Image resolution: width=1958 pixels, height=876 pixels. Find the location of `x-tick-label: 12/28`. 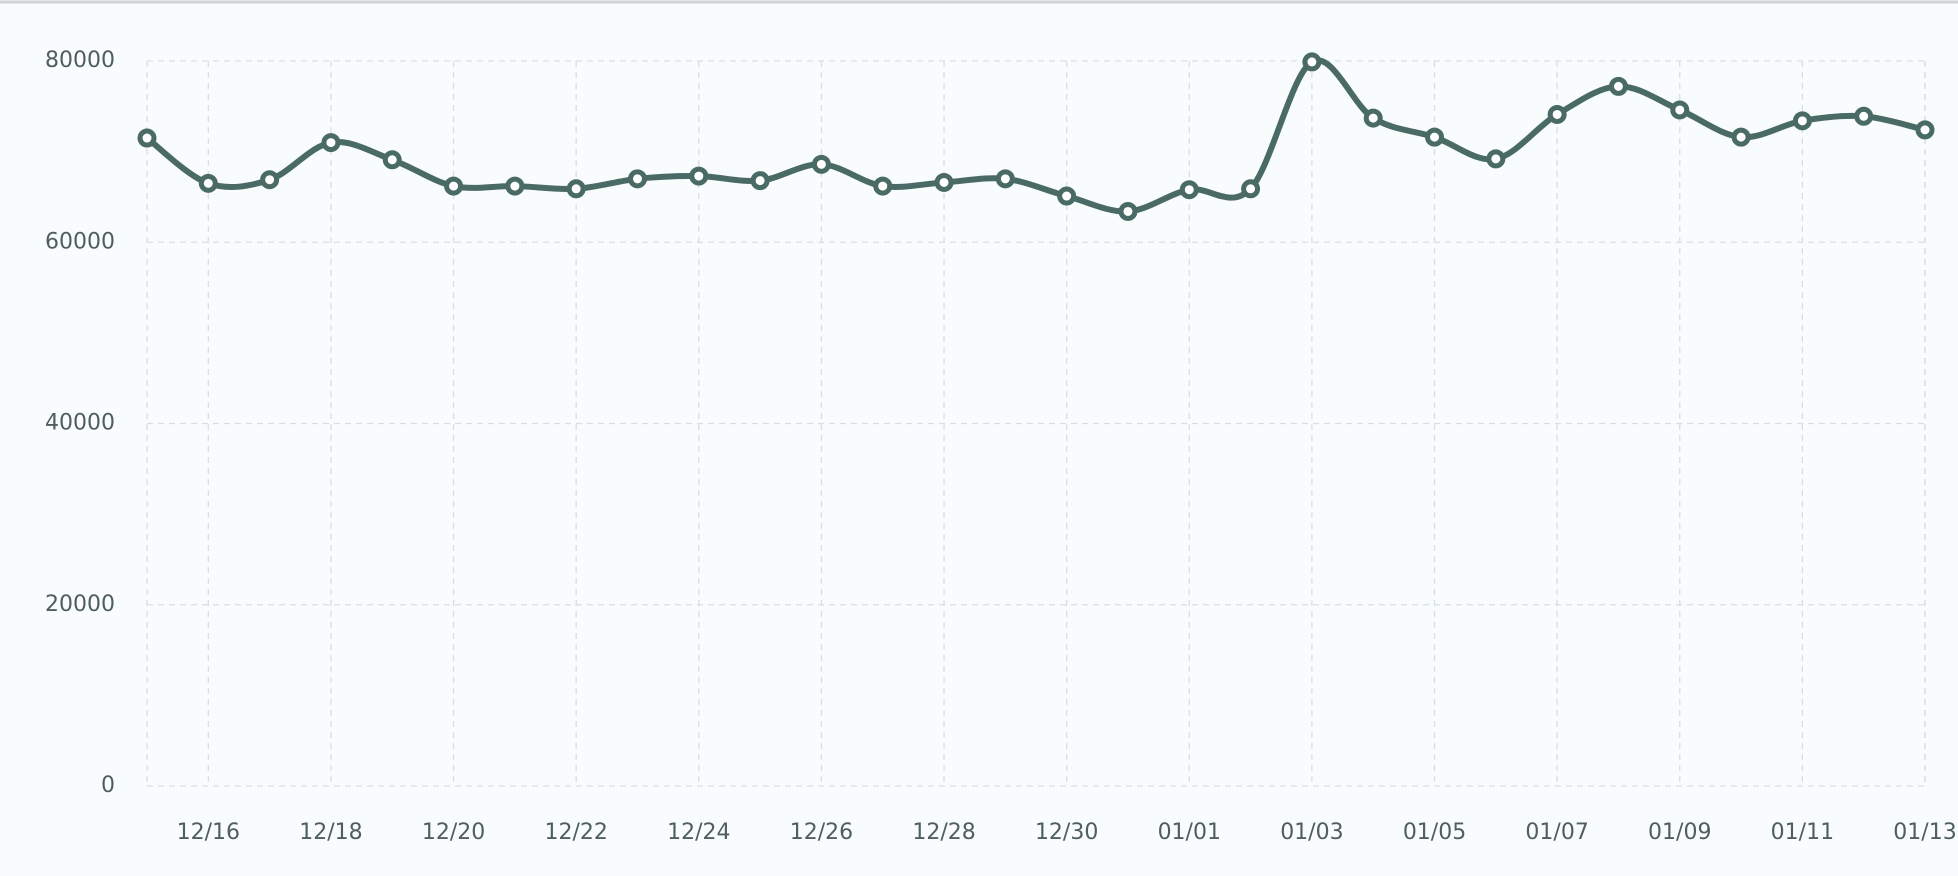

x-tick-label: 12/28 is located at coordinates (943, 832).